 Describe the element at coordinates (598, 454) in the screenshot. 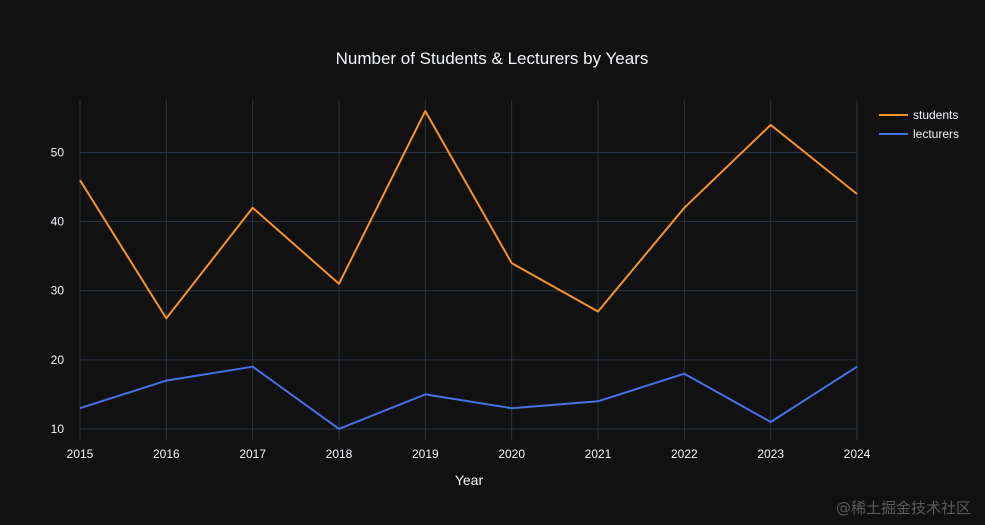

I see `x-tick-label: 2021` at that location.